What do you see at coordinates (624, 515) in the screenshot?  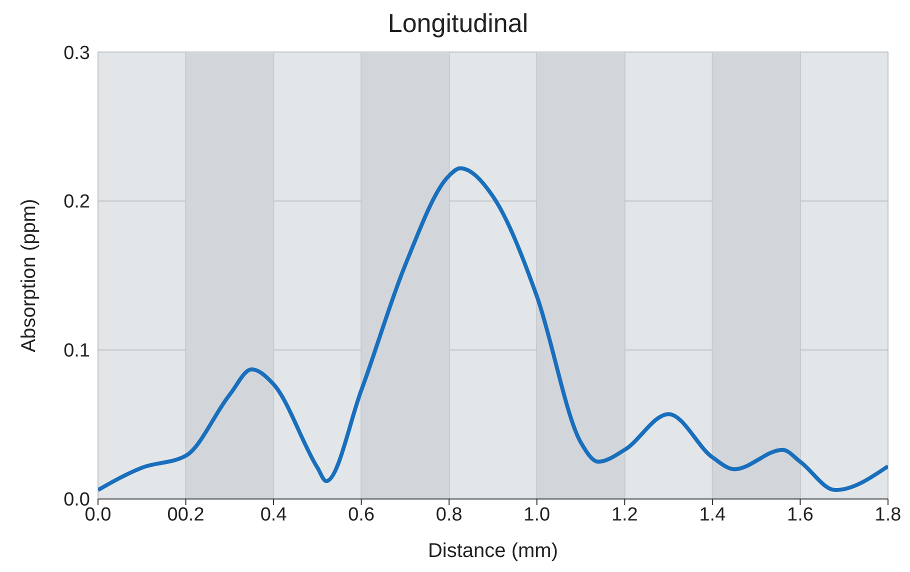 I see `x-tick-label: 1.2` at bounding box center [624, 515].